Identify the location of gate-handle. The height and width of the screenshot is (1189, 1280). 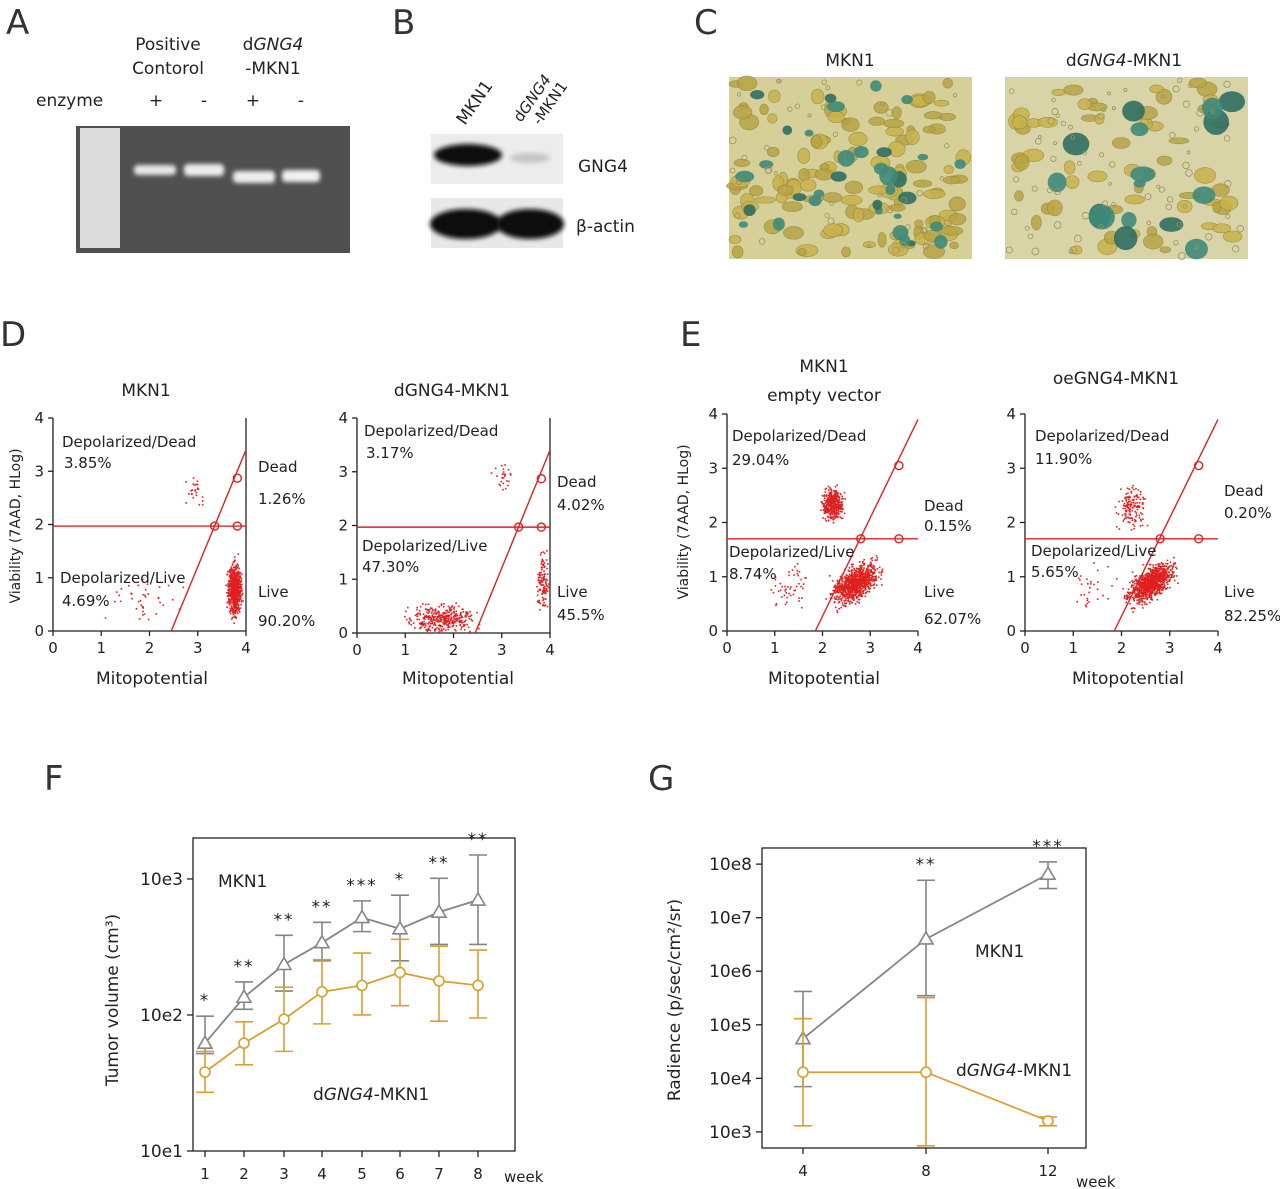
(899, 539).